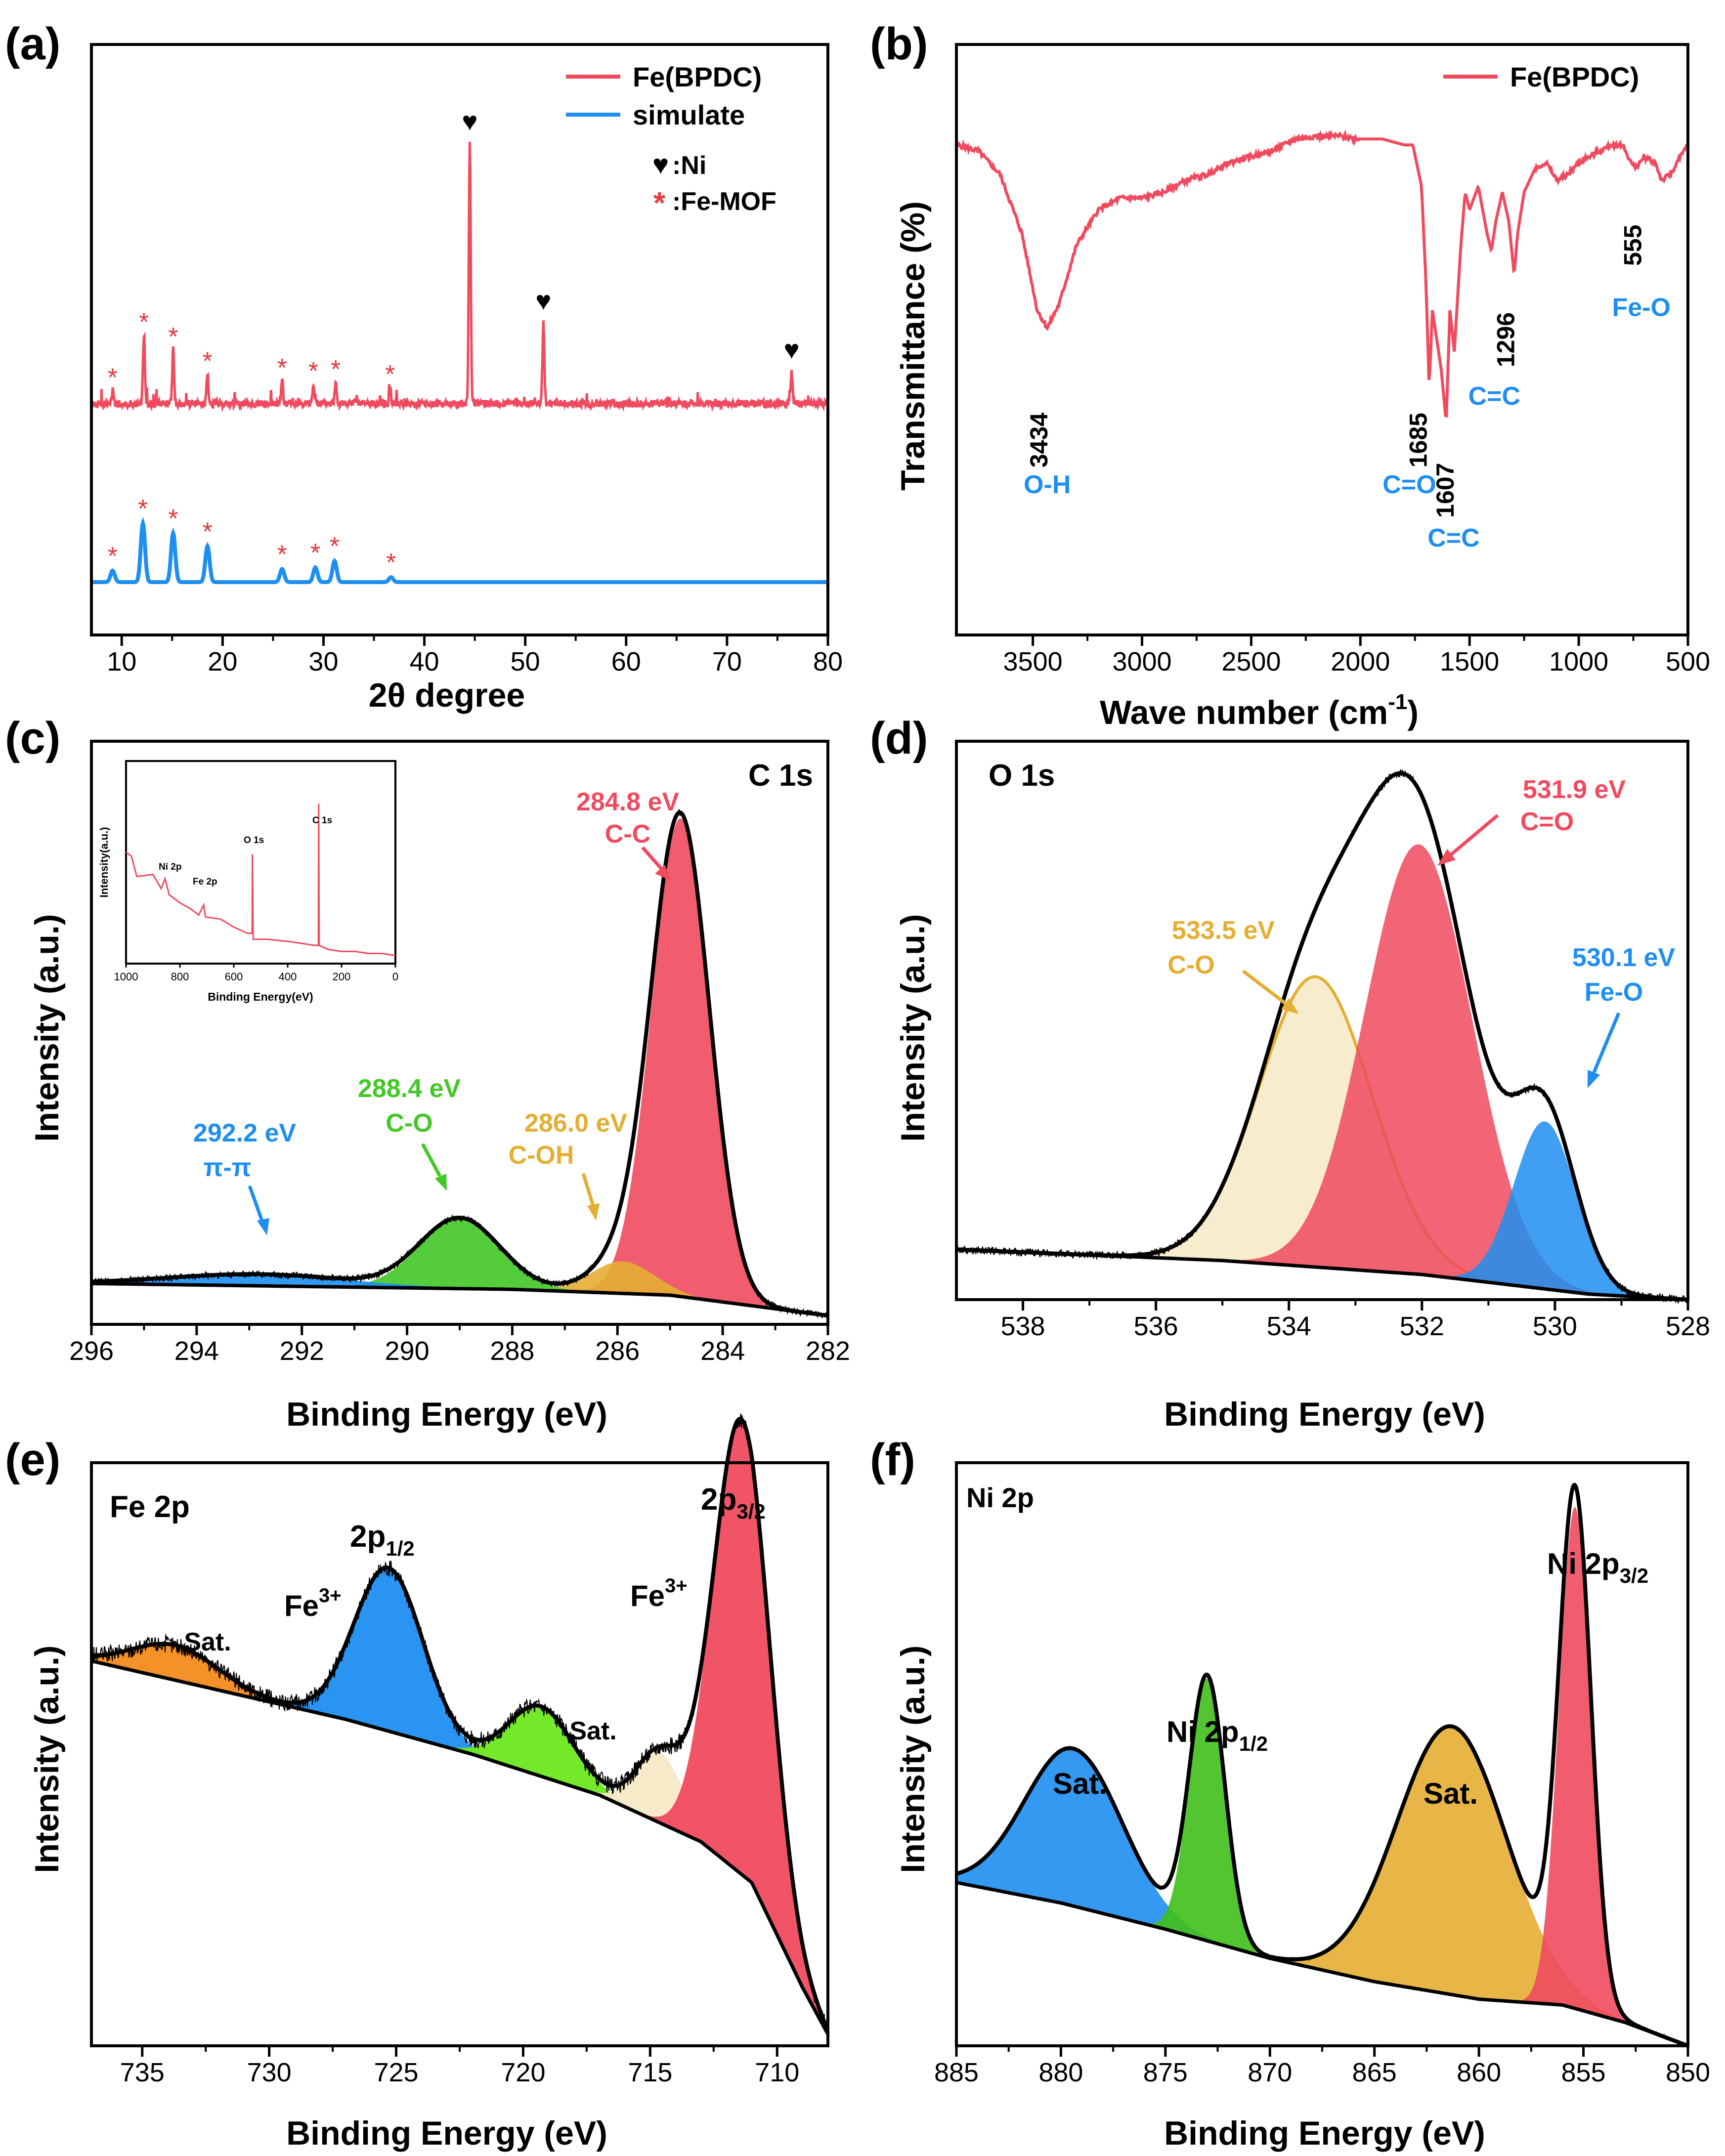  Describe the element at coordinates (1688, 1326) in the screenshot. I see `panel-d-xtick-label: 528` at that location.